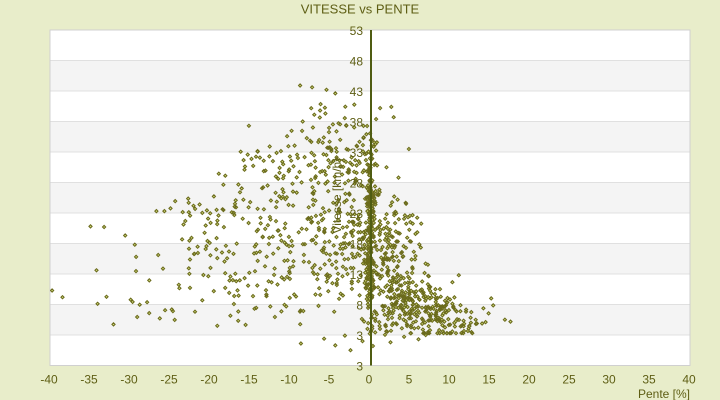 This screenshot has width=720, height=400. What do you see at coordinates (449, 380) in the screenshot?
I see `svg-text: 10` at bounding box center [449, 380].